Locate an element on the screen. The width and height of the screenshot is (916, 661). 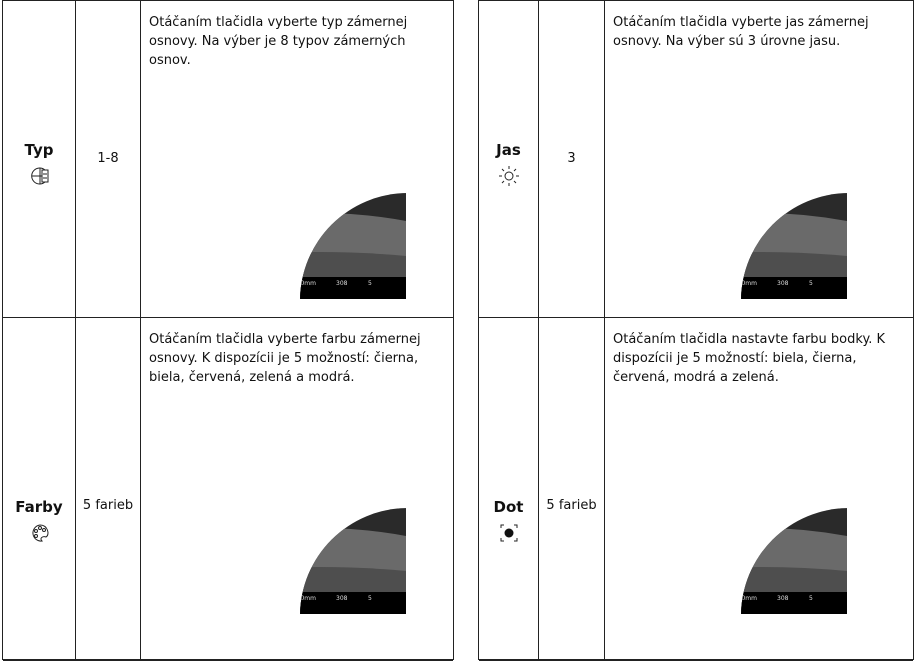
name-cell: Jas is located at coordinates (509, 159).